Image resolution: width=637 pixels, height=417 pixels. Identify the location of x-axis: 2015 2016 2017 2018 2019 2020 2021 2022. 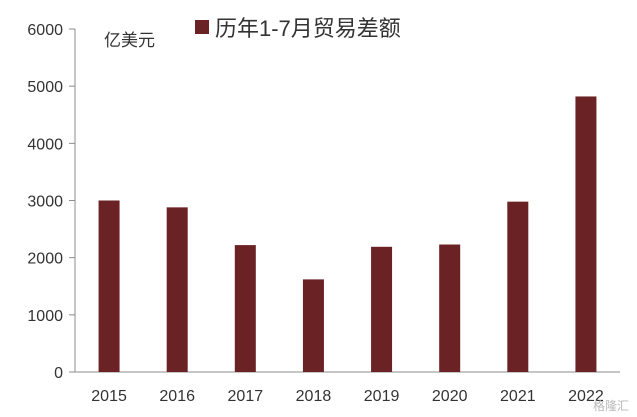
(347, 388).